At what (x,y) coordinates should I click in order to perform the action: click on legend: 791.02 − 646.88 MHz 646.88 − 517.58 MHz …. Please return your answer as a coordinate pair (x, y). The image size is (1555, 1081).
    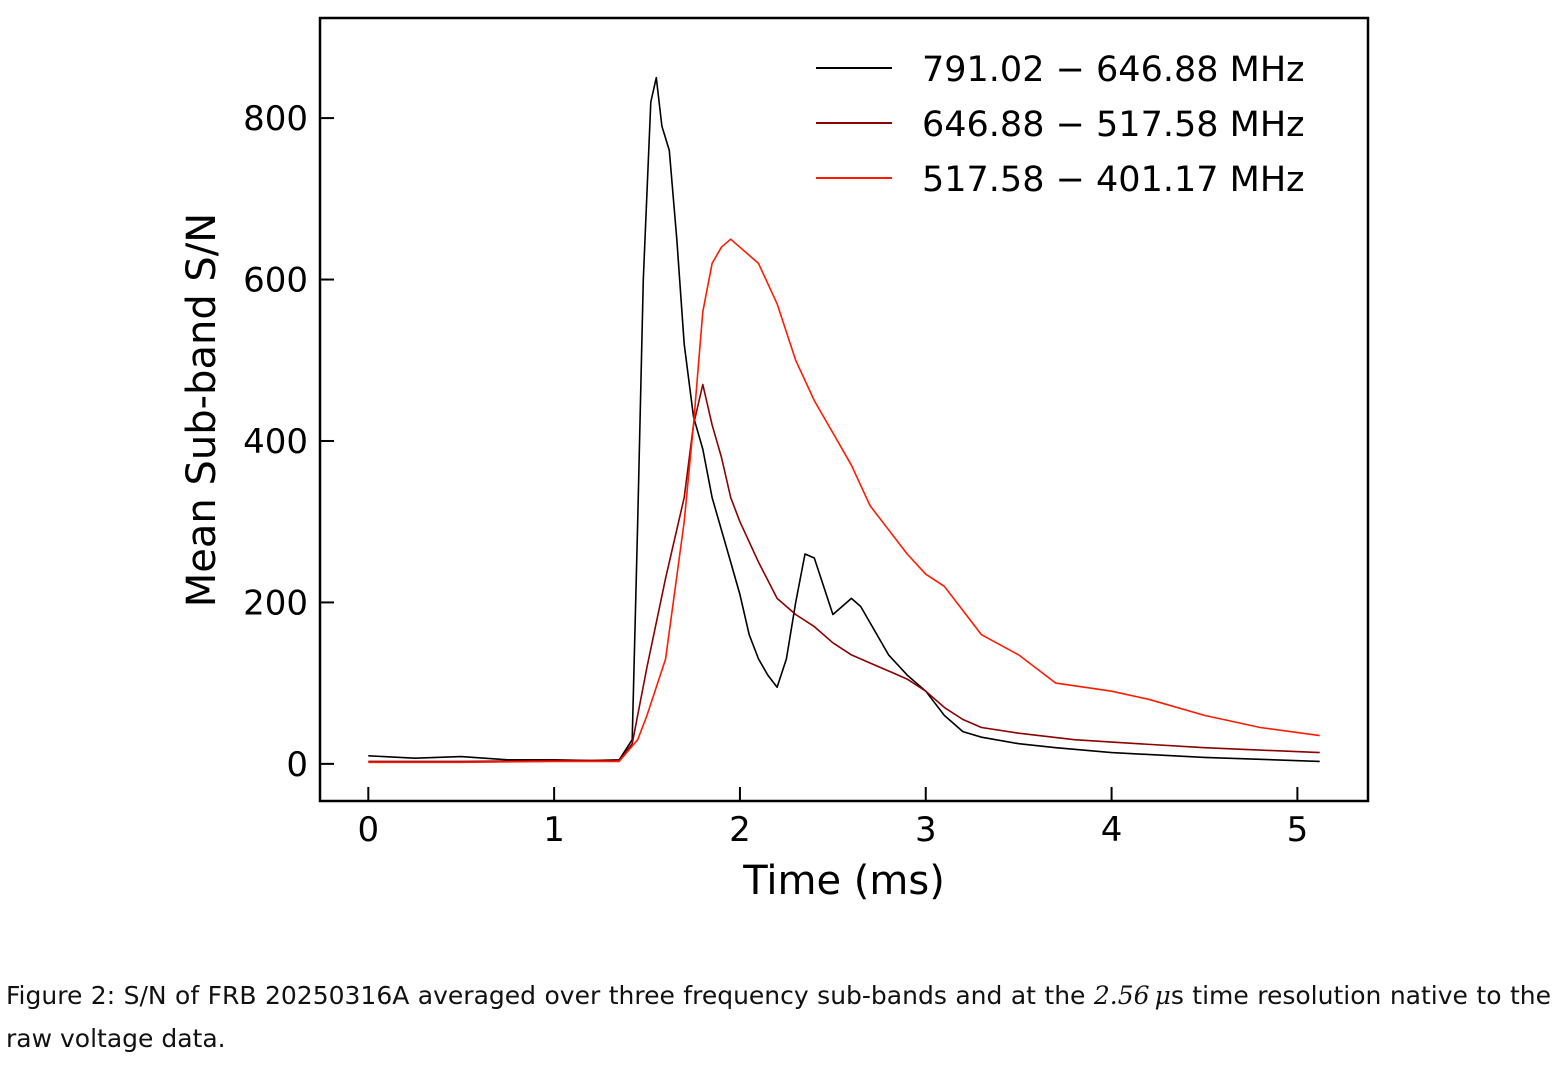
    Looking at the image, I should click on (1060, 125).